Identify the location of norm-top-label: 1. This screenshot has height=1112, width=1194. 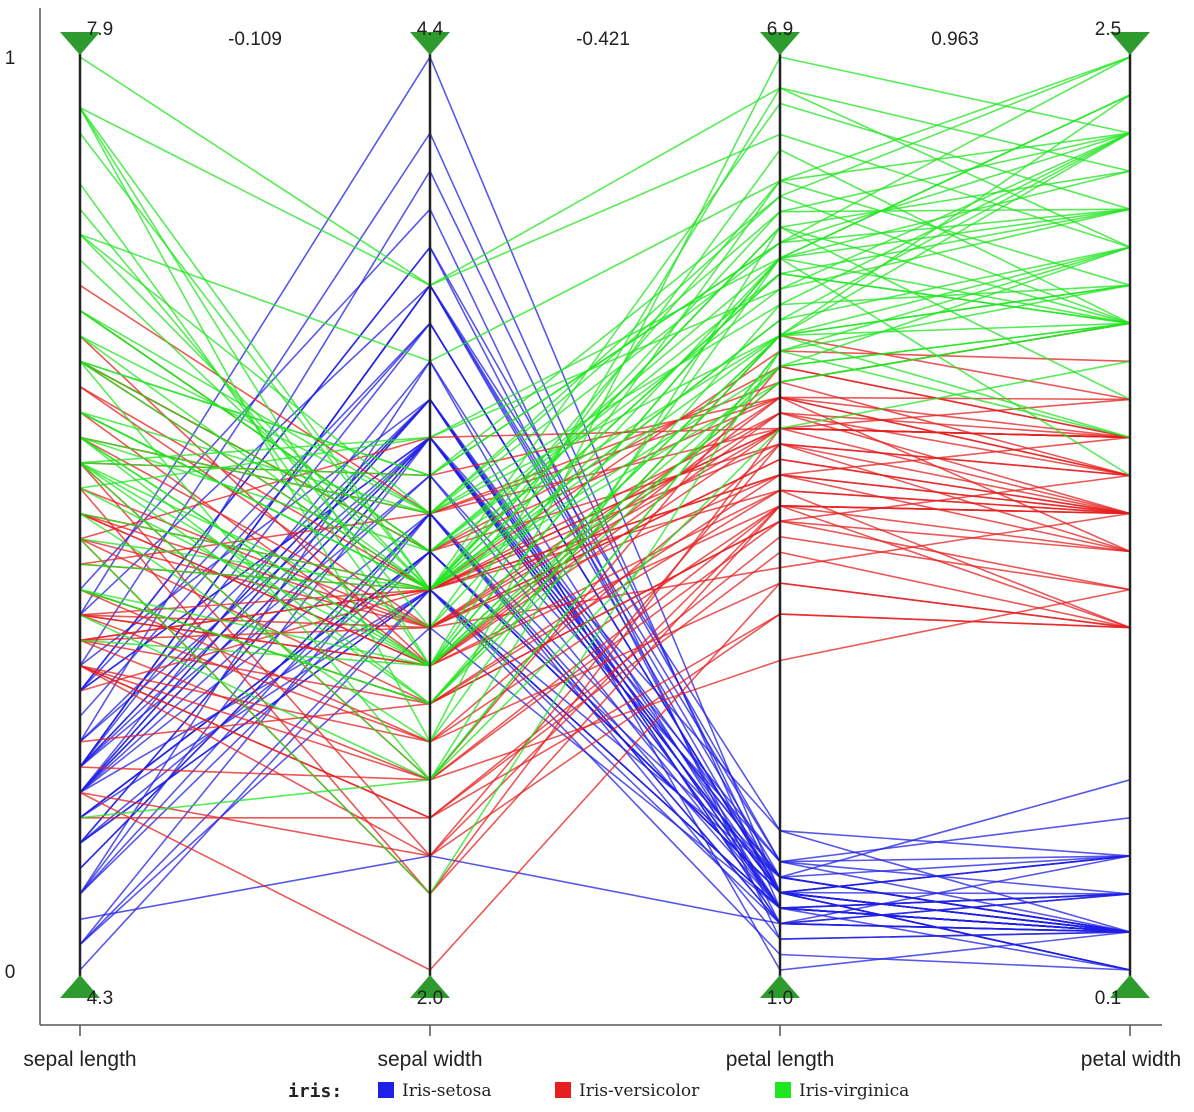
(10, 58).